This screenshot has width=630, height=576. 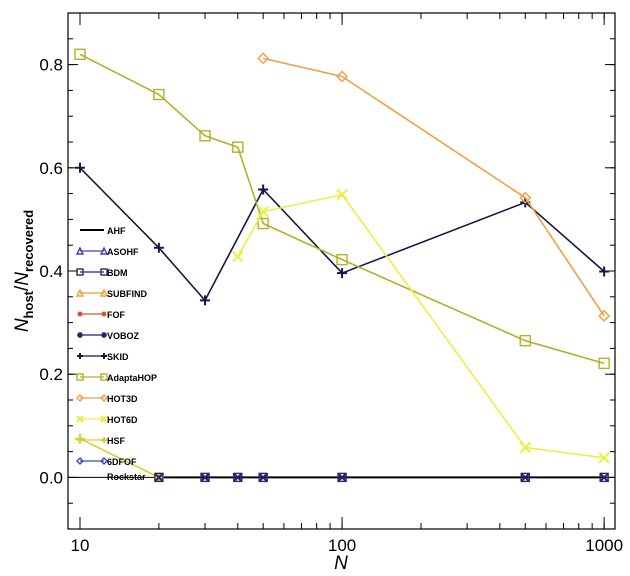 What do you see at coordinates (51, 477) in the screenshot?
I see `y-tick-label: 0.0` at bounding box center [51, 477].